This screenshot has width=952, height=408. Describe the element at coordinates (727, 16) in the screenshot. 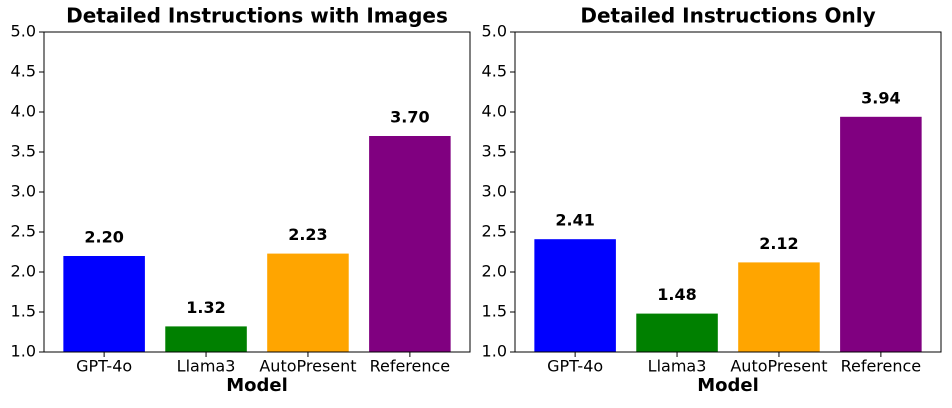

I see `chart-title: Detailed Instructions Only` at that location.